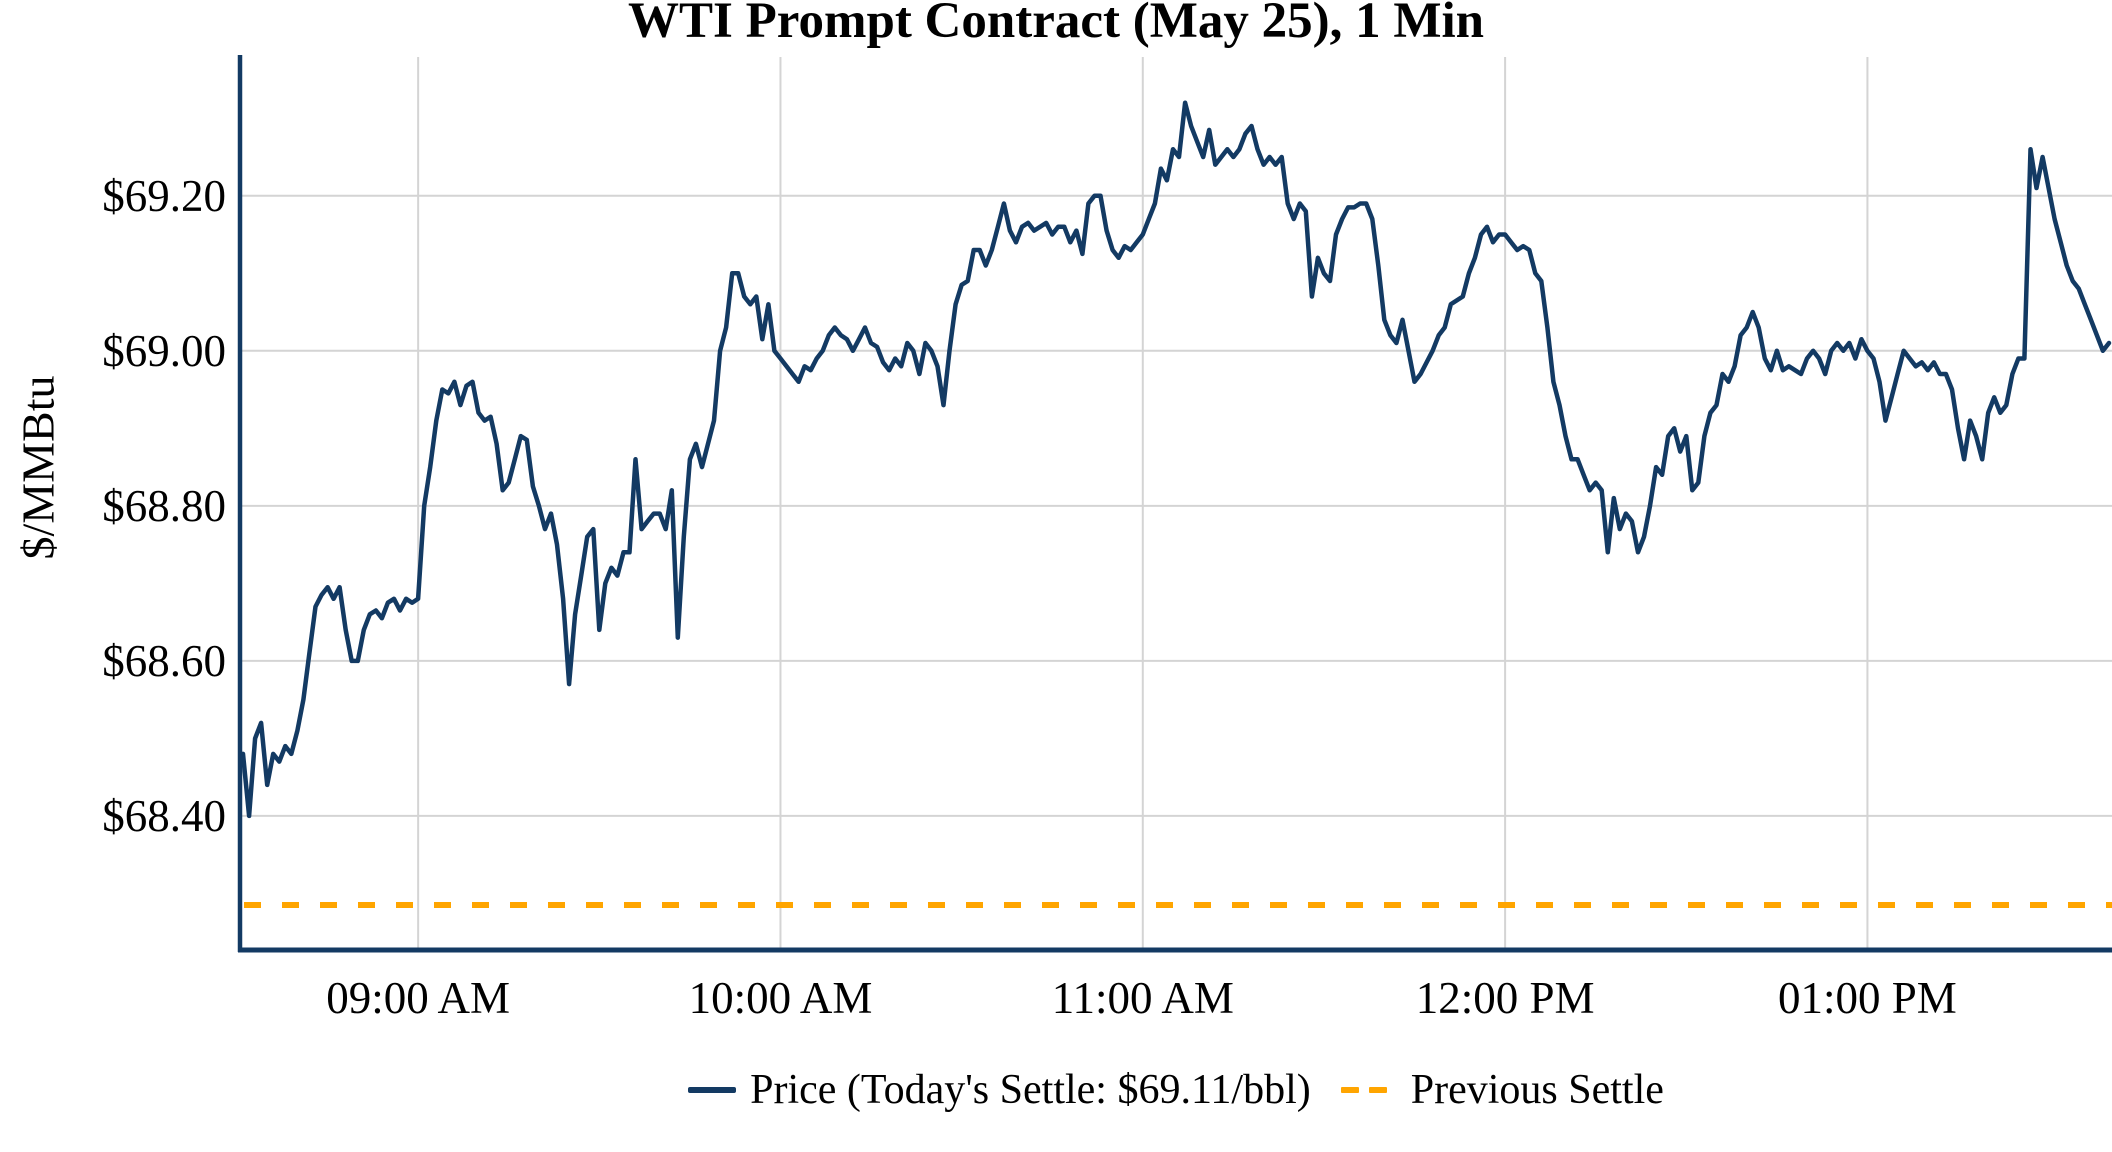 The height and width of the screenshot is (1152, 2112). What do you see at coordinates (164, 351) in the screenshot?
I see `y-tick-label: $69.00` at bounding box center [164, 351].